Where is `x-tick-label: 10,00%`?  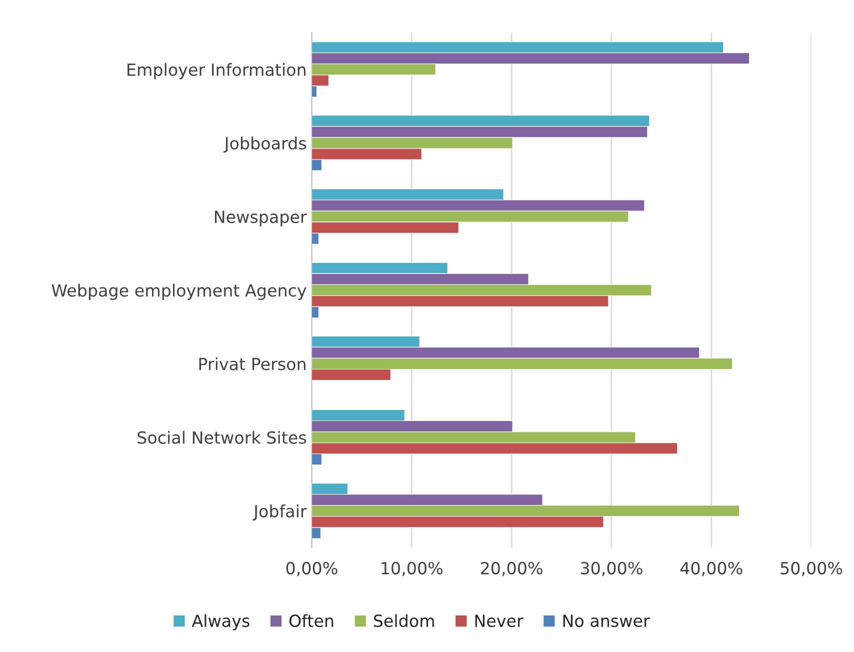
x-tick-label: 10,00% is located at coordinates (412, 569).